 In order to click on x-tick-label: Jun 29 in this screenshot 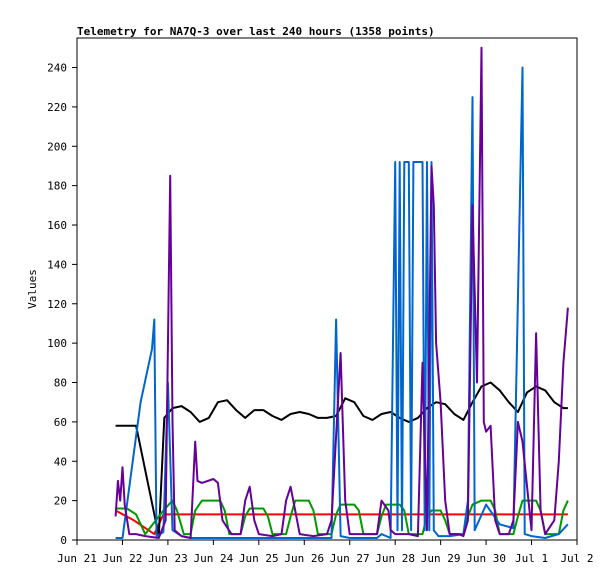, I will do `click(441, 558)`.